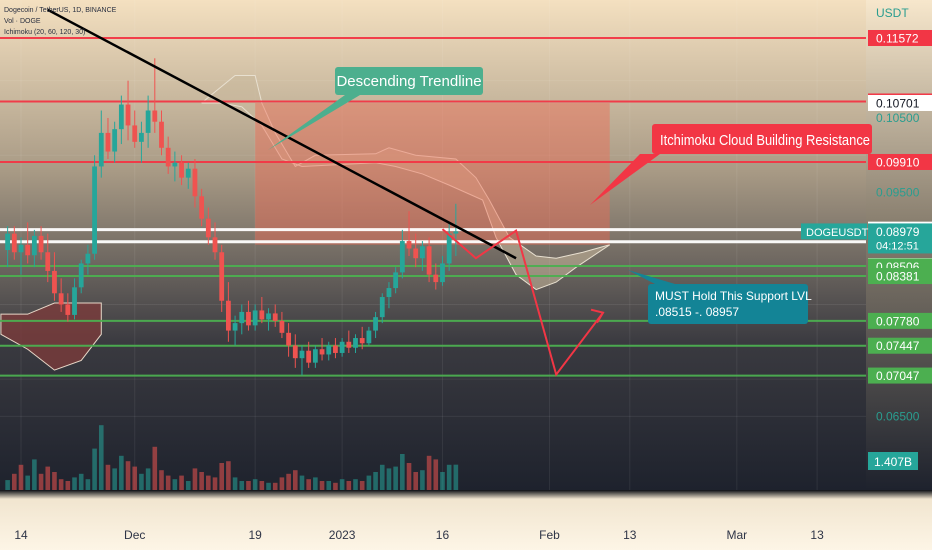 This screenshot has width=932, height=550. I want to click on support-callout-box, so click(728, 304).